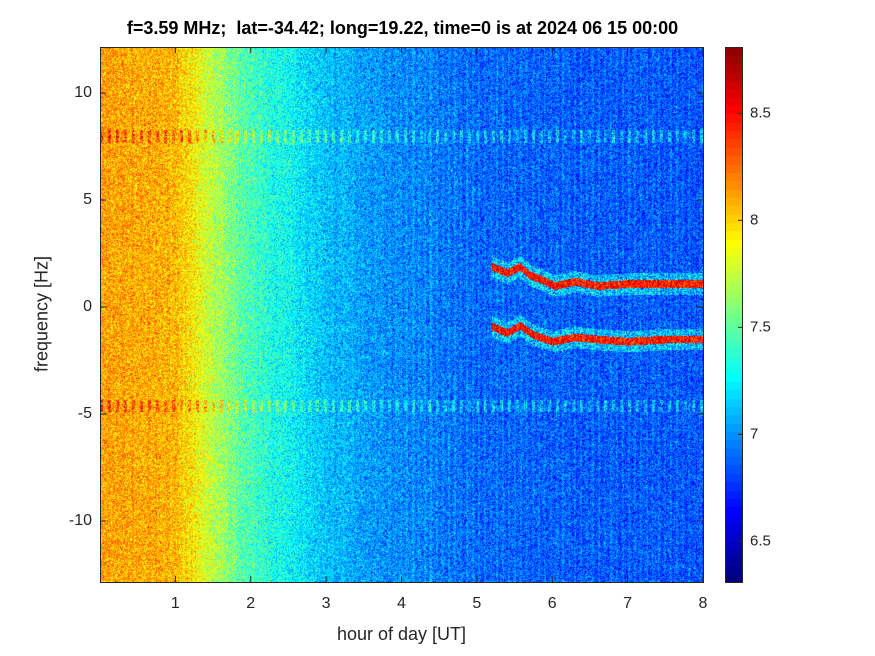  Describe the element at coordinates (87, 306) in the screenshot. I see `y-tick-label: 0` at that location.